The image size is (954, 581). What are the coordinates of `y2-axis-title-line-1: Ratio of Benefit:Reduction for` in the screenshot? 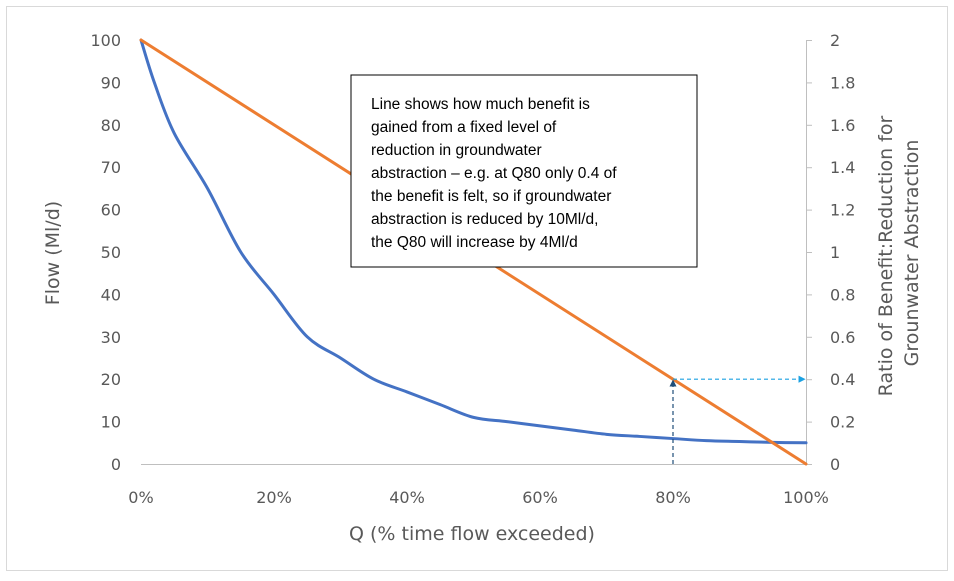 It's located at (886, 256).